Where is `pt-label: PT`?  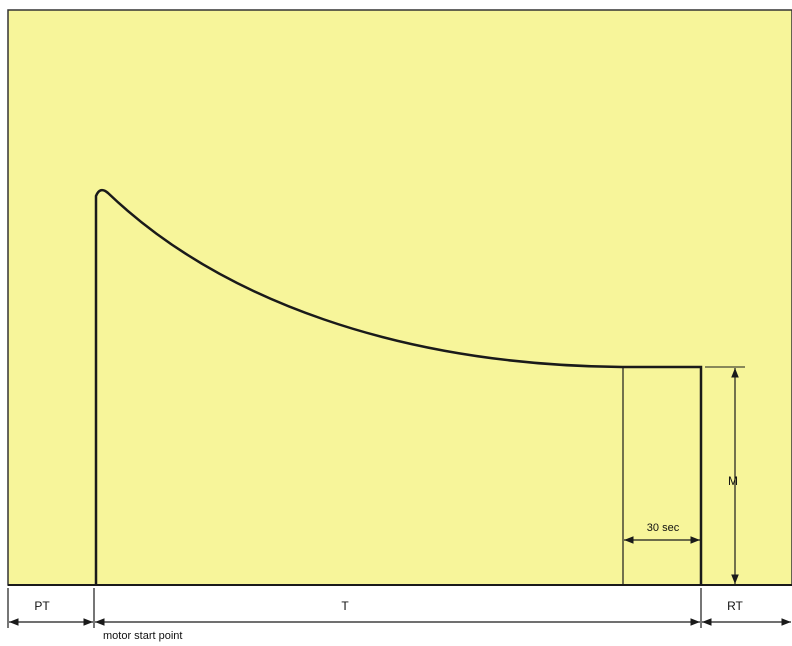 pt-label: PT is located at coordinates (42, 606).